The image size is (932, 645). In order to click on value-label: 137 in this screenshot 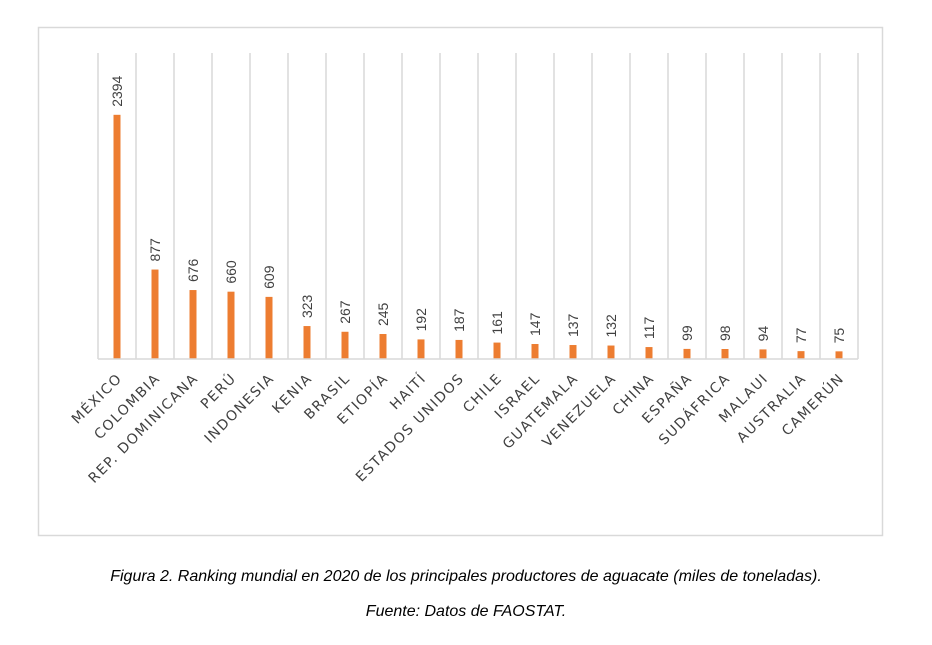, I will do `click(573, 325)`.